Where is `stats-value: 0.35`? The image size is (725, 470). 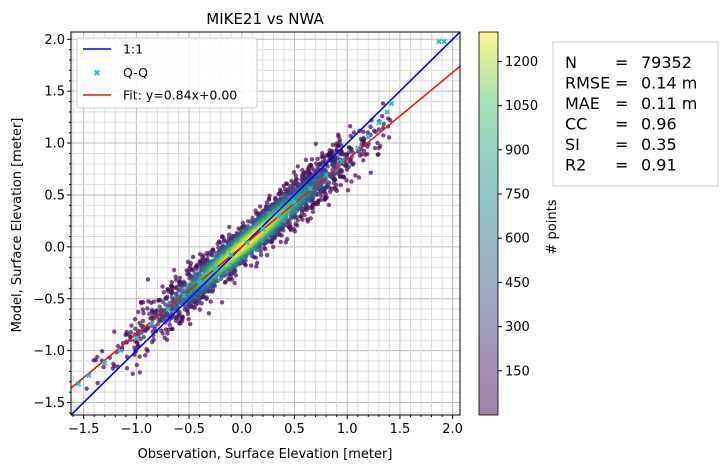
stats-value: 0.35 is located at coordinates (659, 144).